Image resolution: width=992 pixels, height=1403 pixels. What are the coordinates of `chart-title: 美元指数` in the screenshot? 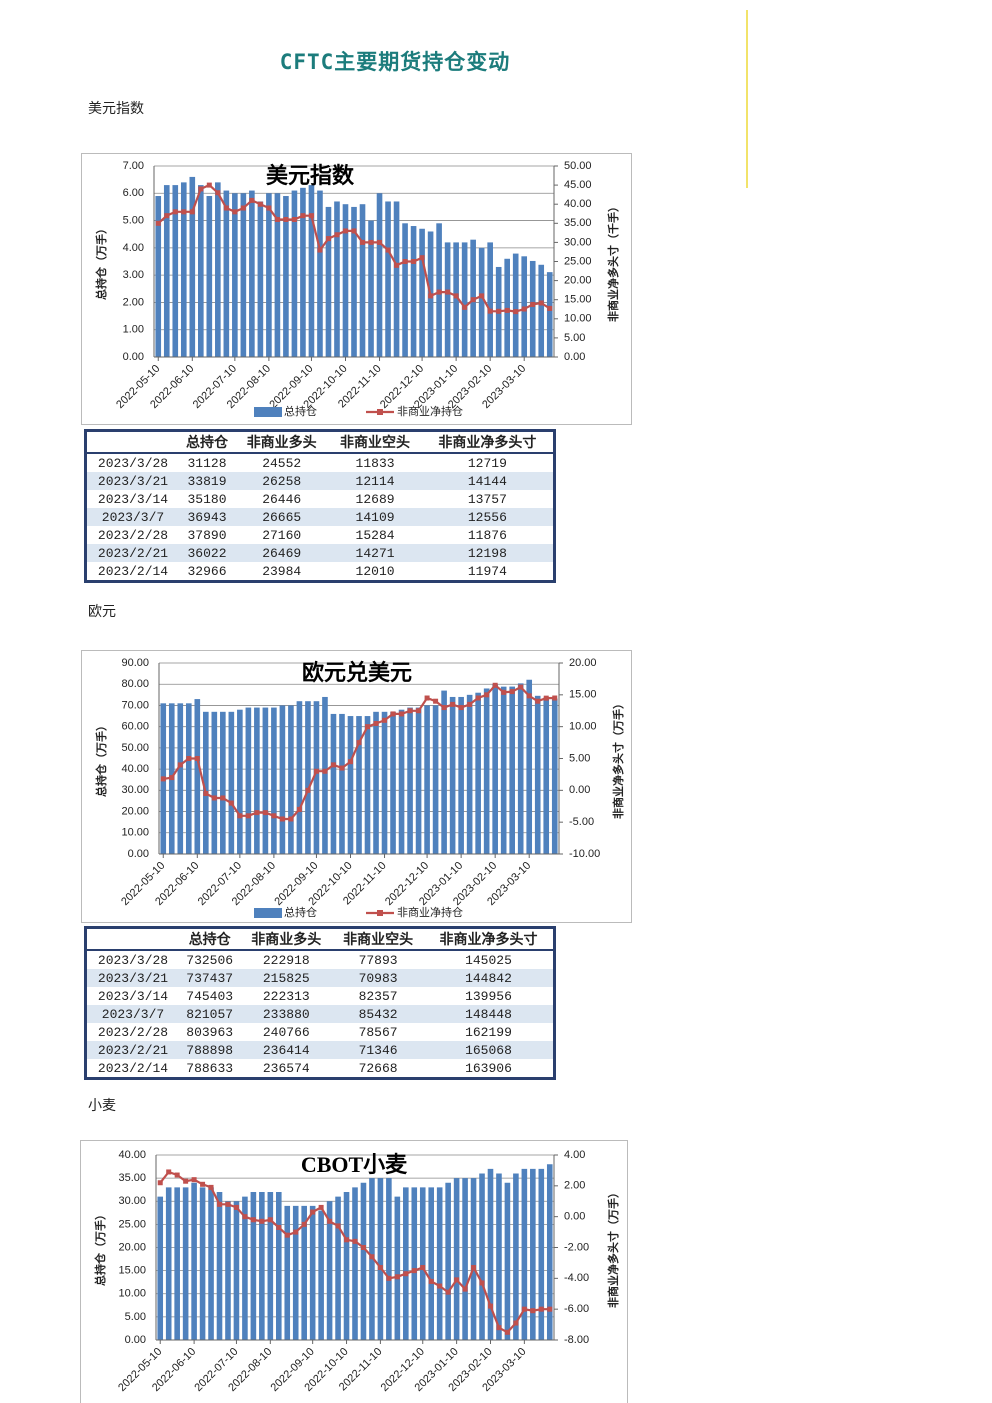 It's located at (310, 175).